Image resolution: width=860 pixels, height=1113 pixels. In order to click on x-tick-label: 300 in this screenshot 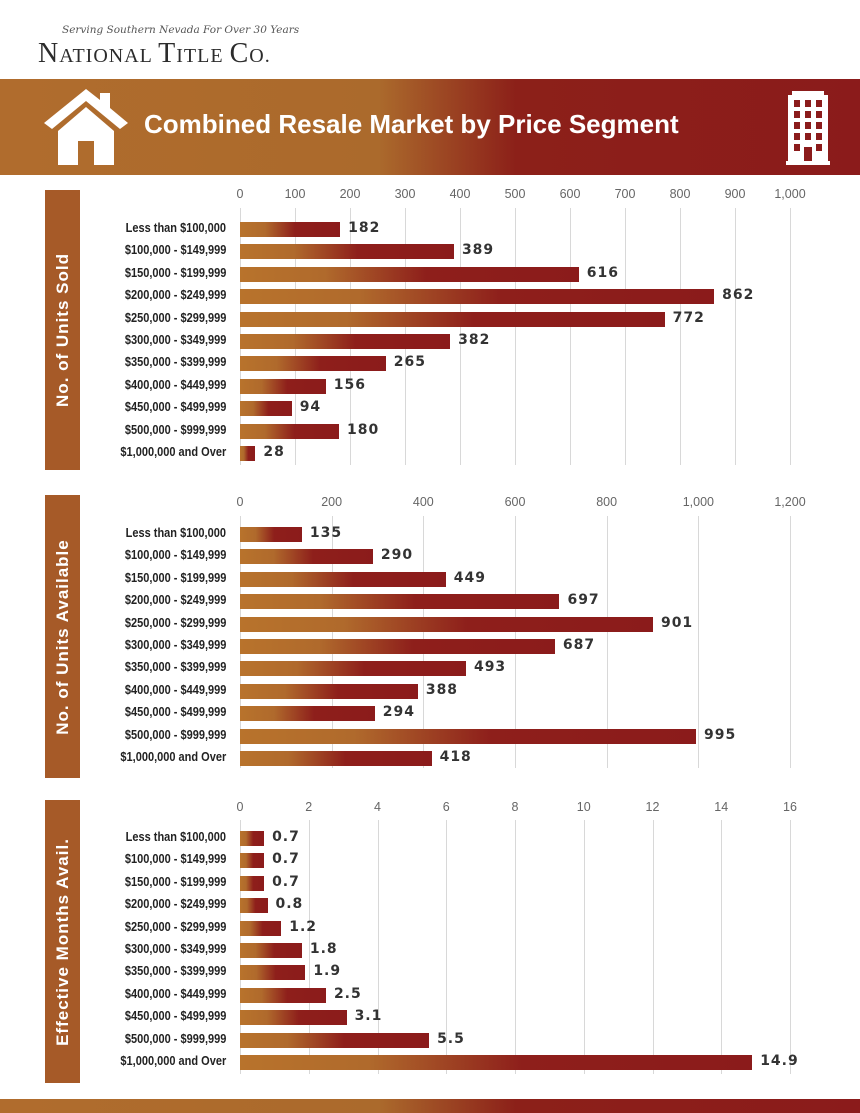, I will do `click(405, 194)`.